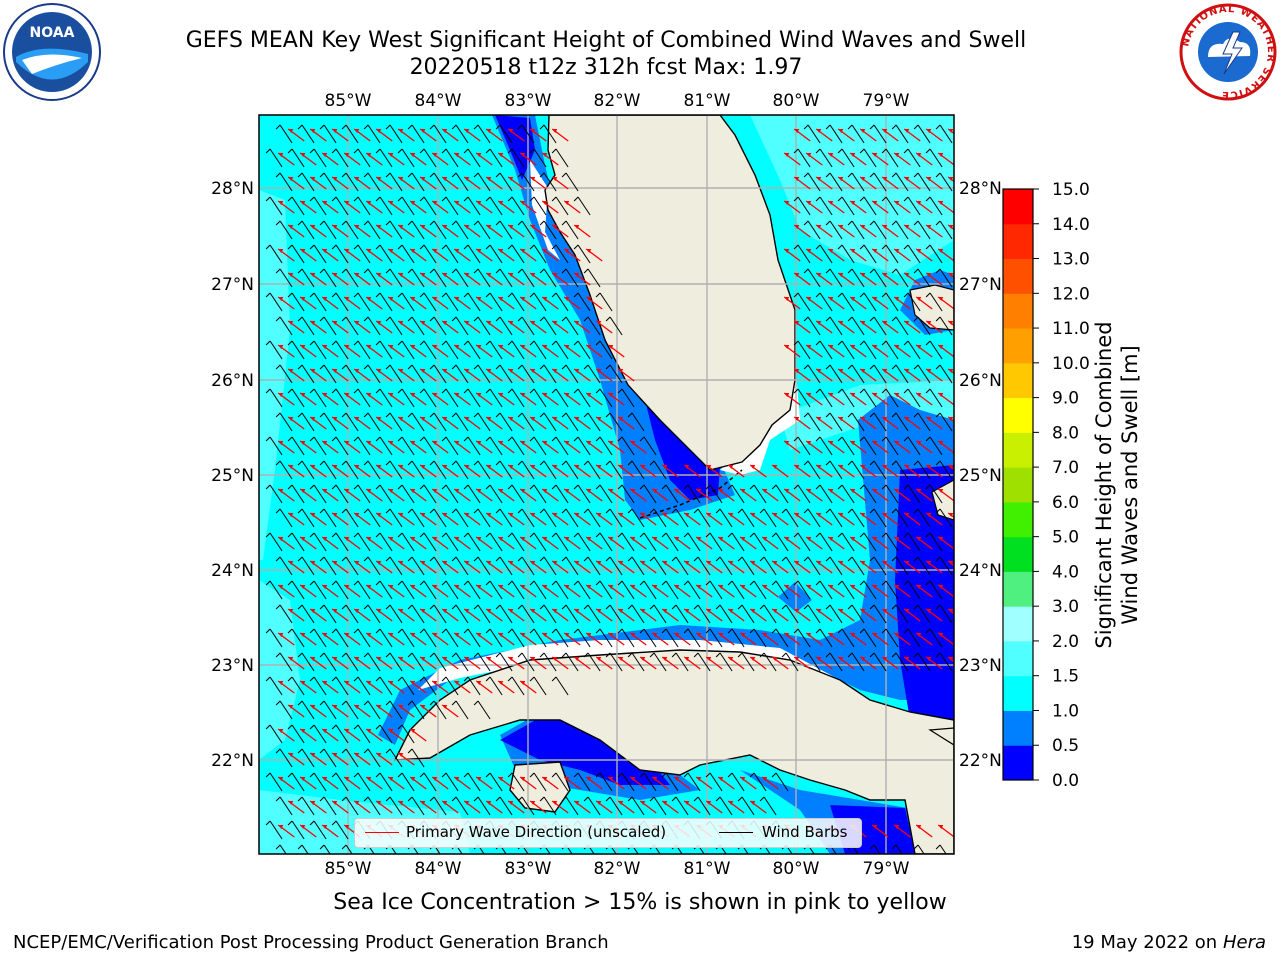 The width and height of the screenshot is (1280, 960). What do you see at coordinates (980, 761) in the screenshot?
I see `lat-tick-label: 22°N` at bounding box center [980, 761].